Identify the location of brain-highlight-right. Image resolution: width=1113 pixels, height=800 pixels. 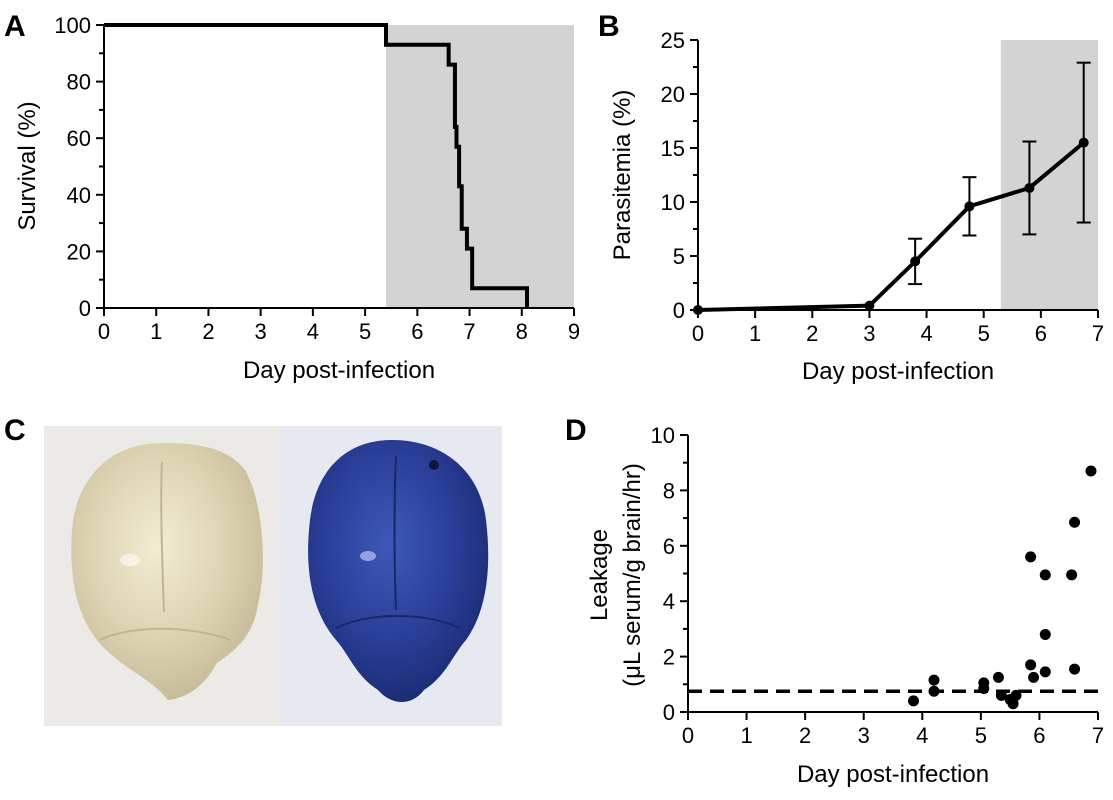
(368, 556).